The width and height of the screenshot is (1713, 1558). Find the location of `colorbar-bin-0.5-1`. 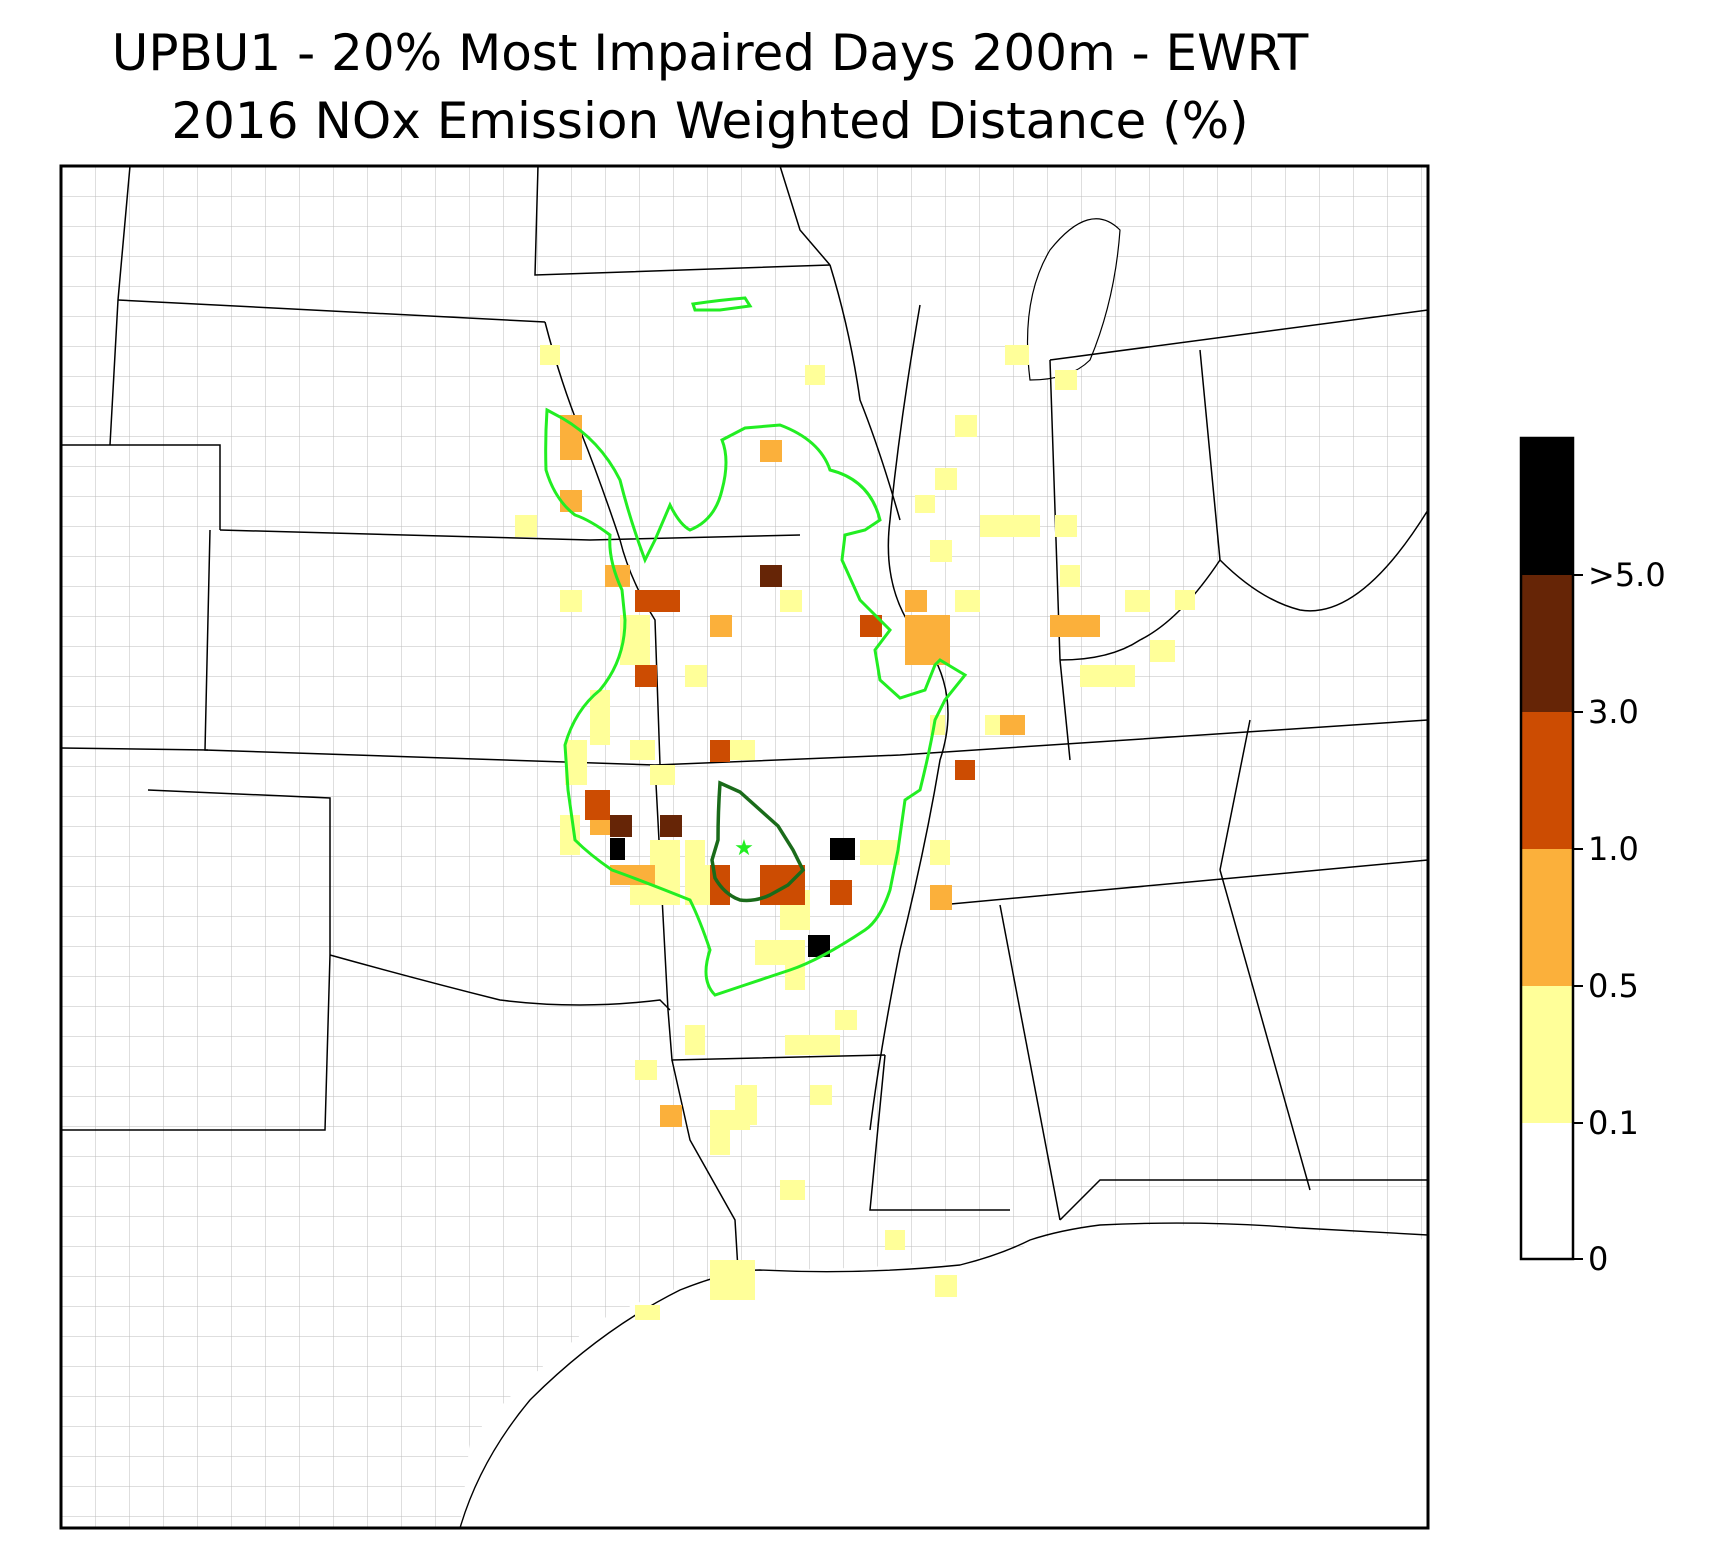

colorbar-bin-0.5-1 is located at coordinates (1547, 917).